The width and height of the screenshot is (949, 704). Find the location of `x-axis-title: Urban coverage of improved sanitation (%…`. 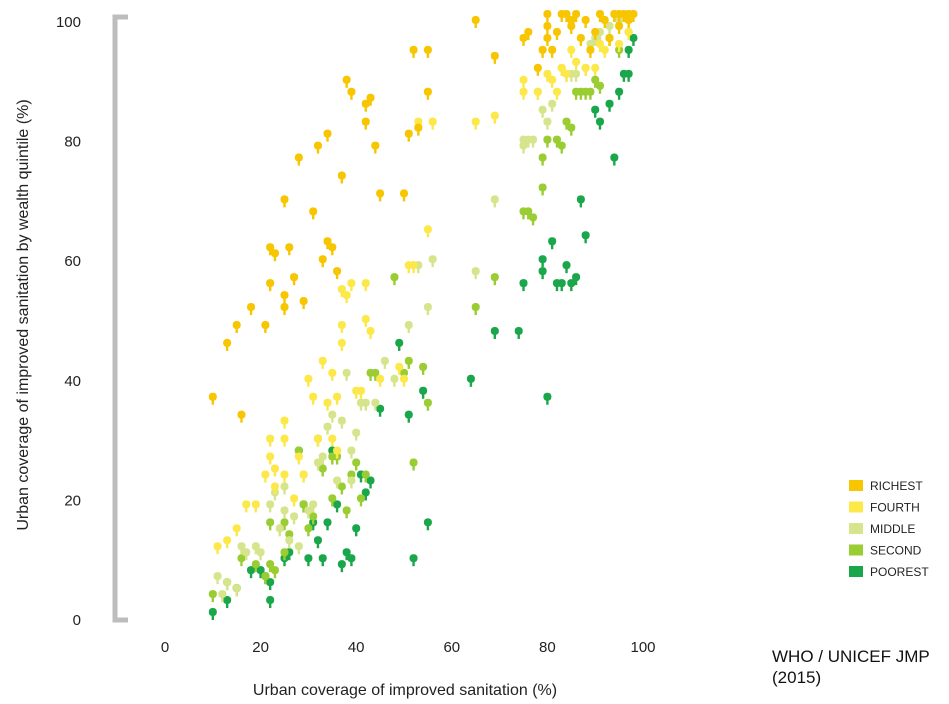

x-axis-title: Urban coverage of improved sanitation (%… is located at coordinates (405, 690).